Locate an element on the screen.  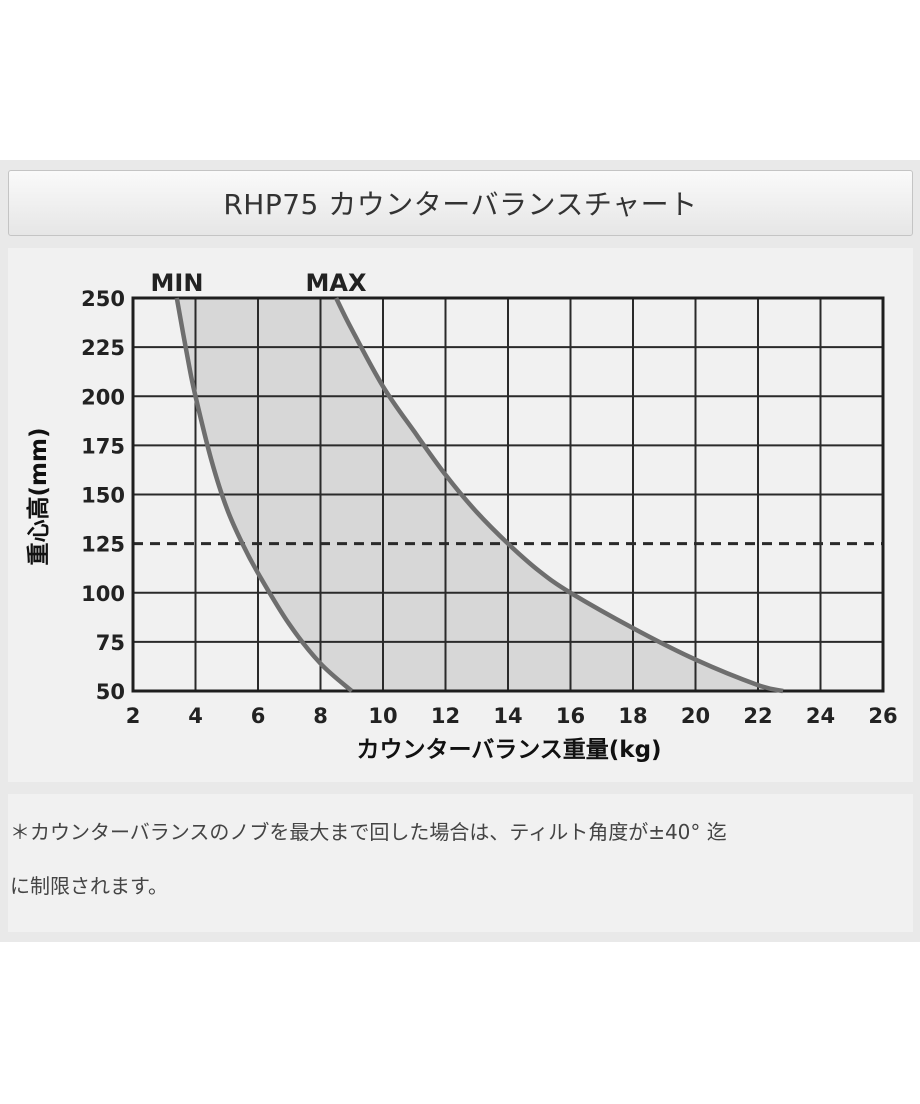
y-tick-label: 150 is located at coordinates (103, 496).